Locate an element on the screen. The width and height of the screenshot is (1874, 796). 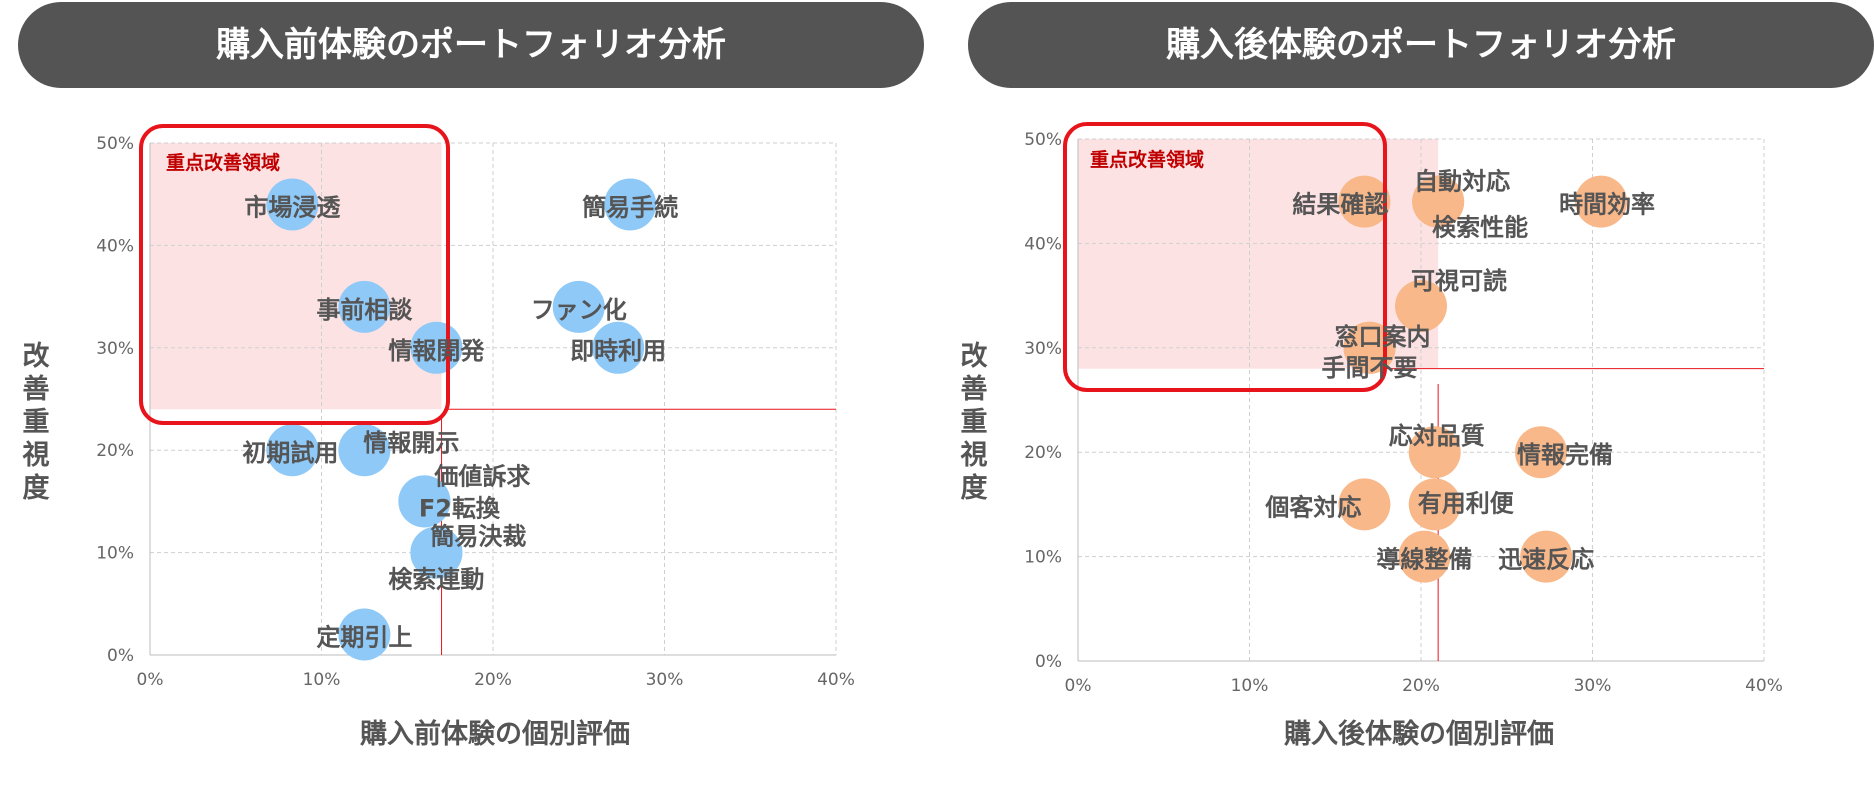
bubble-label: 個客対応 is located at coordinates (1312, 507).